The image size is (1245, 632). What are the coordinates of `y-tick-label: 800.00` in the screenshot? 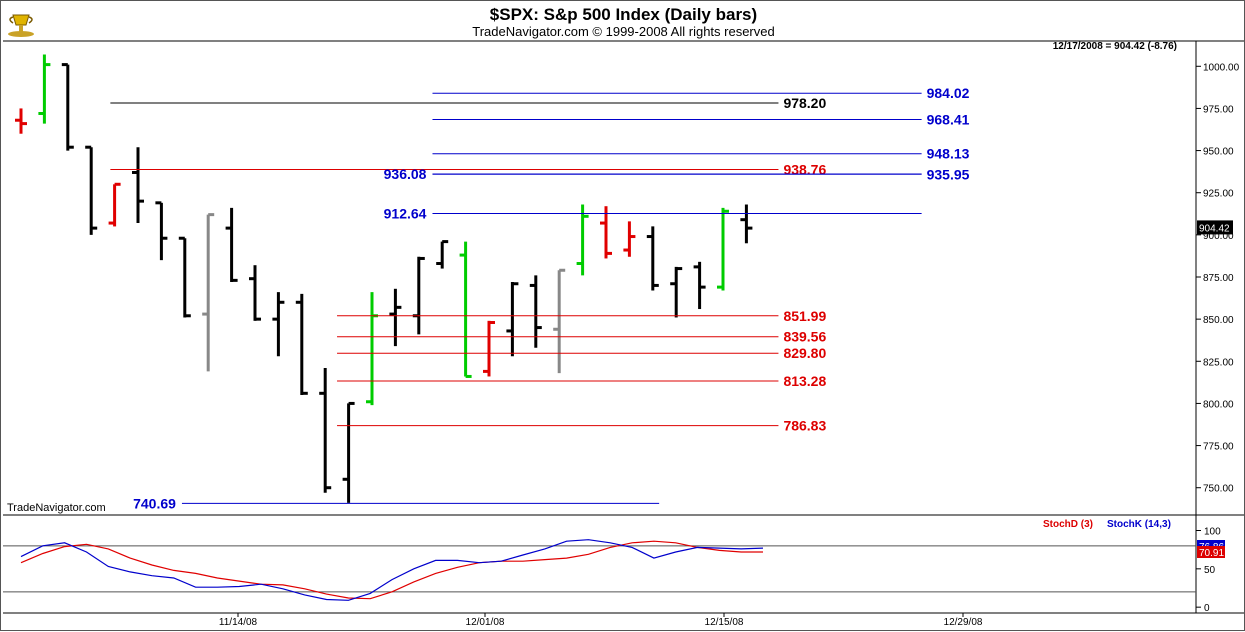 It's located at (1218, 404).